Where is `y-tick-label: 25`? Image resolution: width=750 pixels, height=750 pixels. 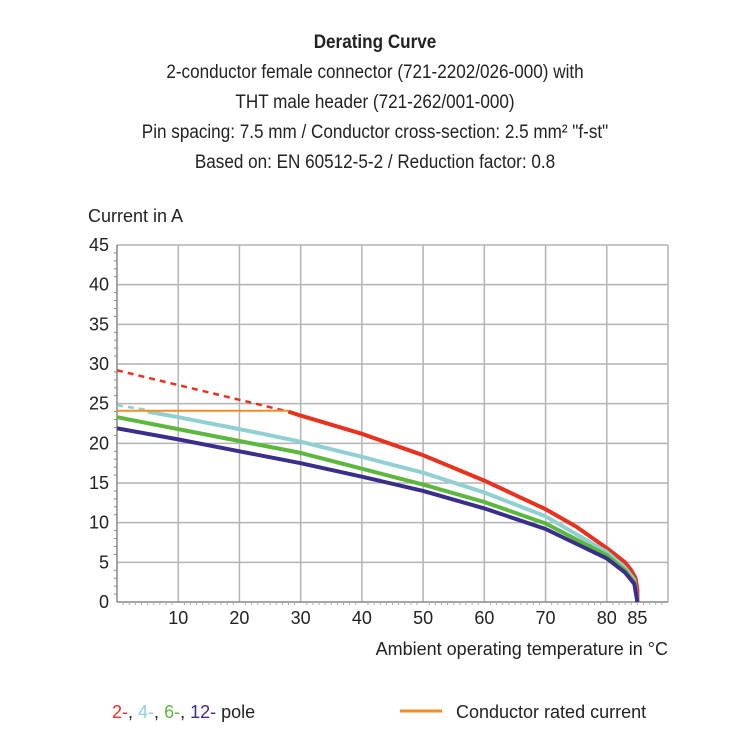 y-tick-label: 25 is located at coordinates (99, 404).